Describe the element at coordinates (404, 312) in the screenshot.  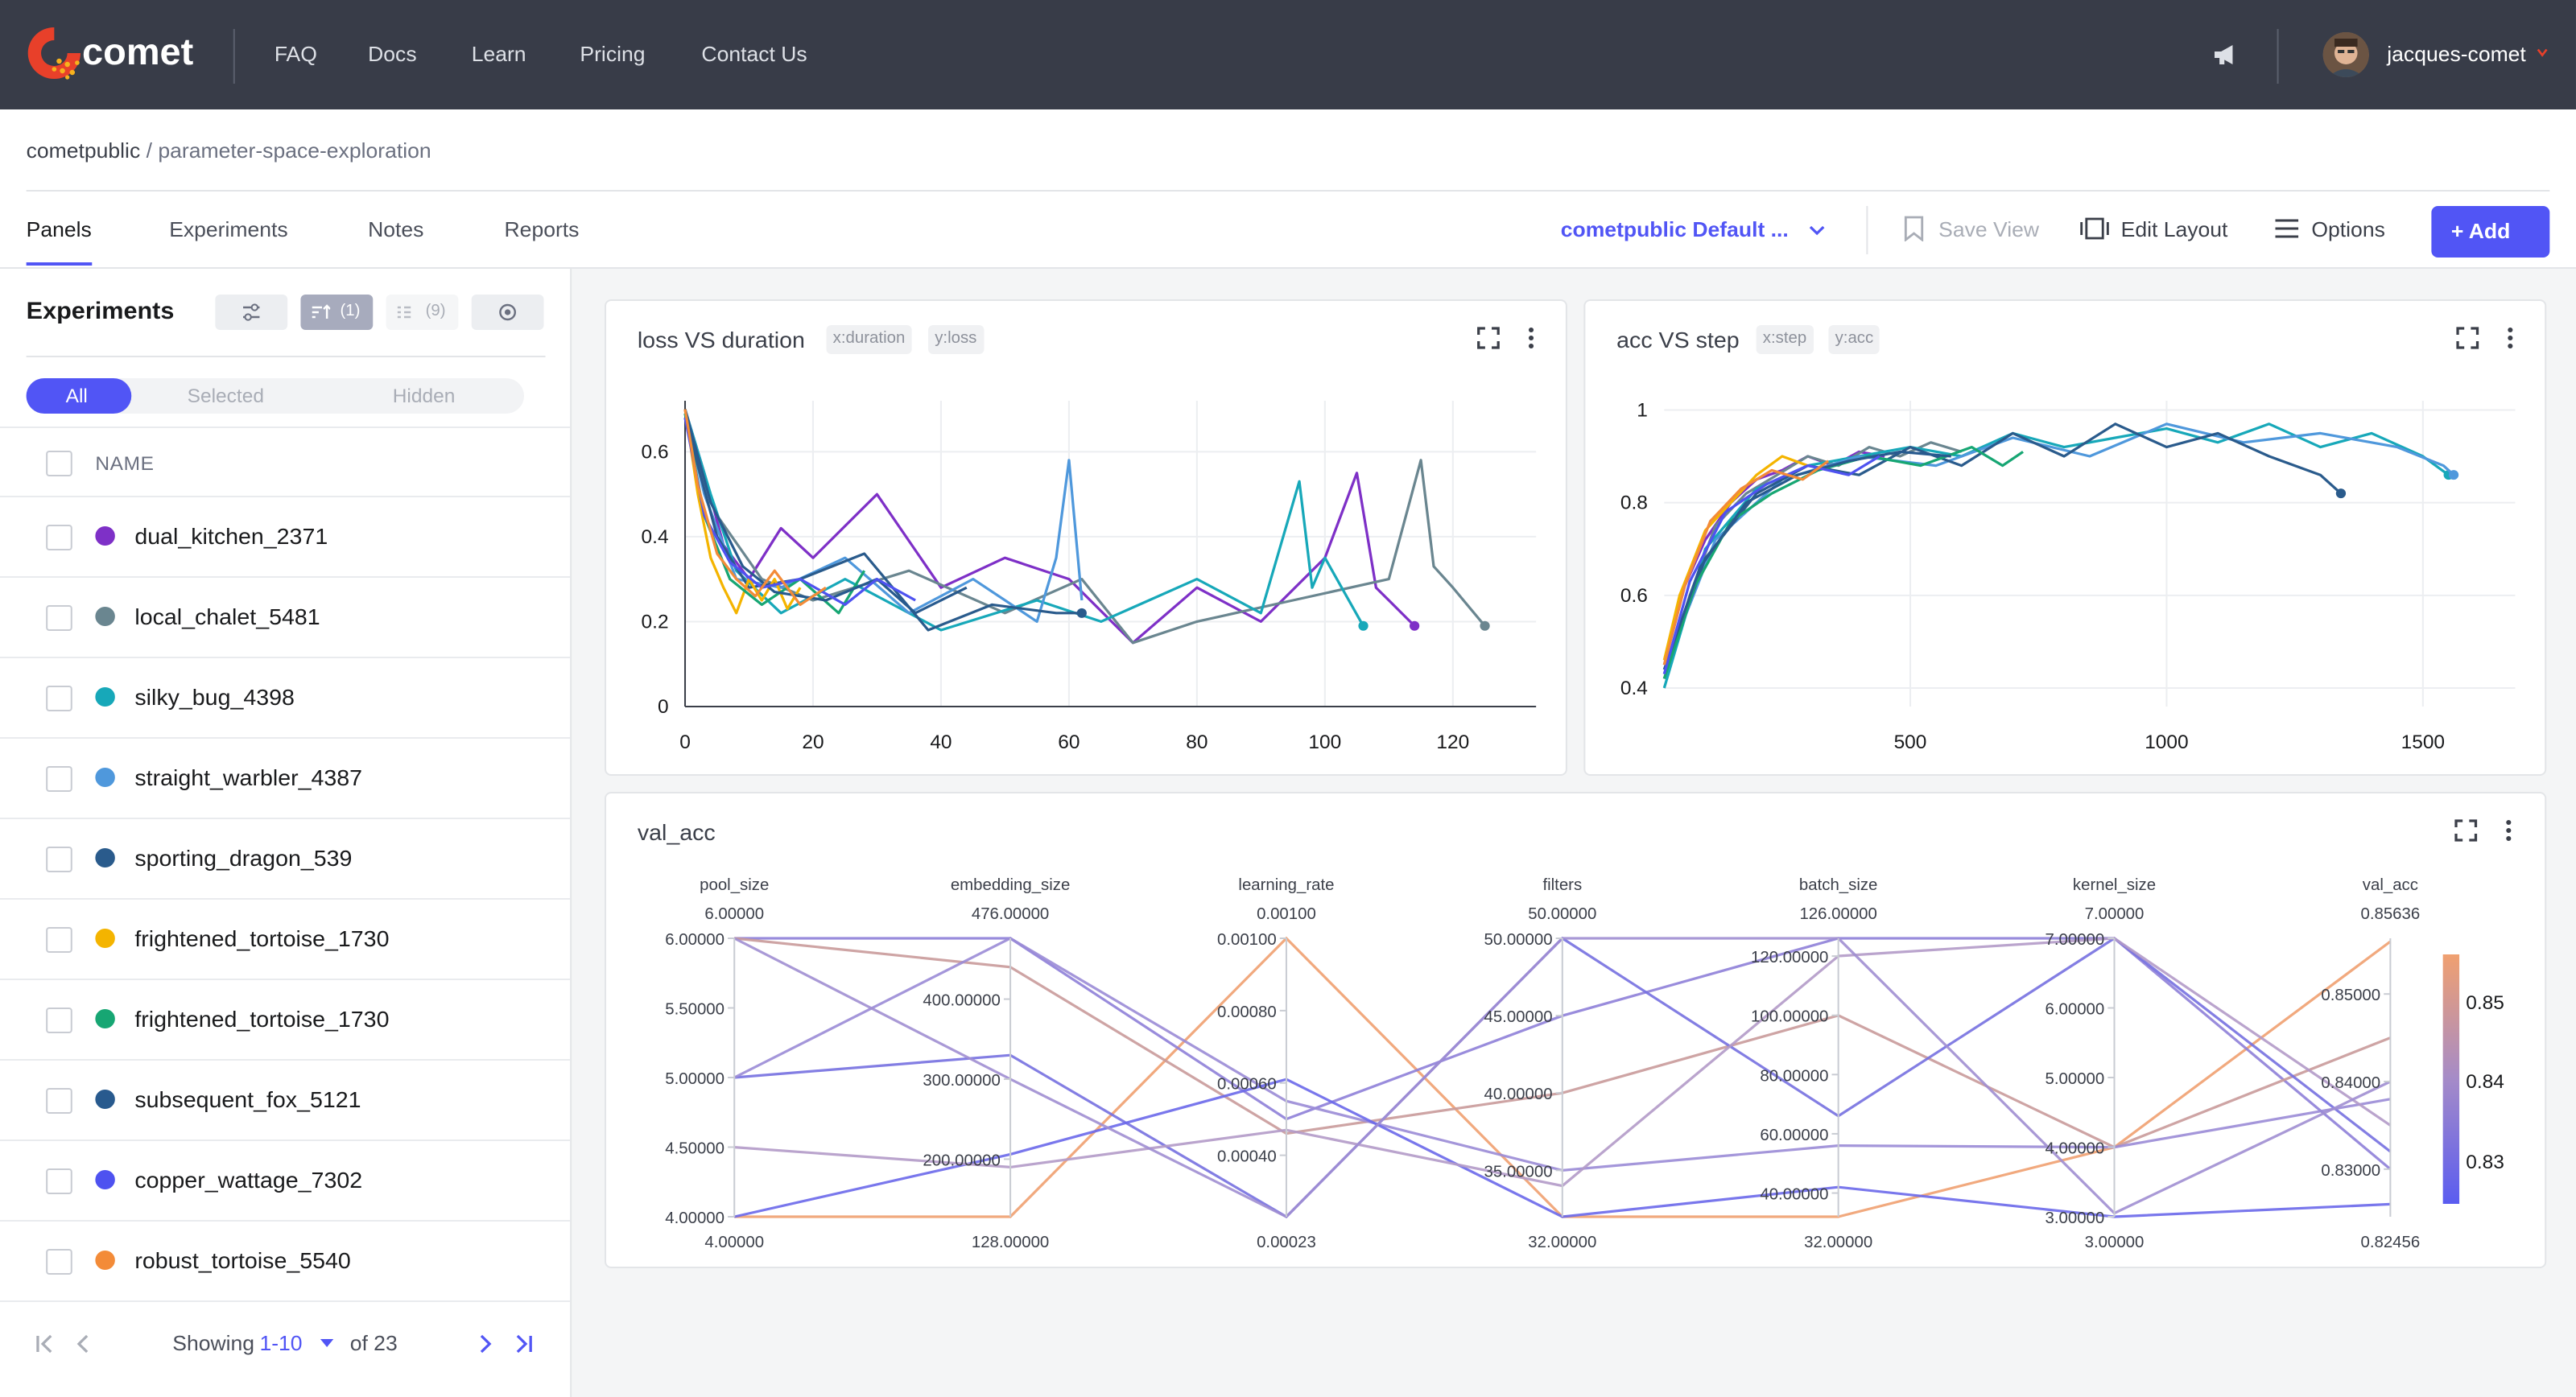
I see `columns-icon` at that location.